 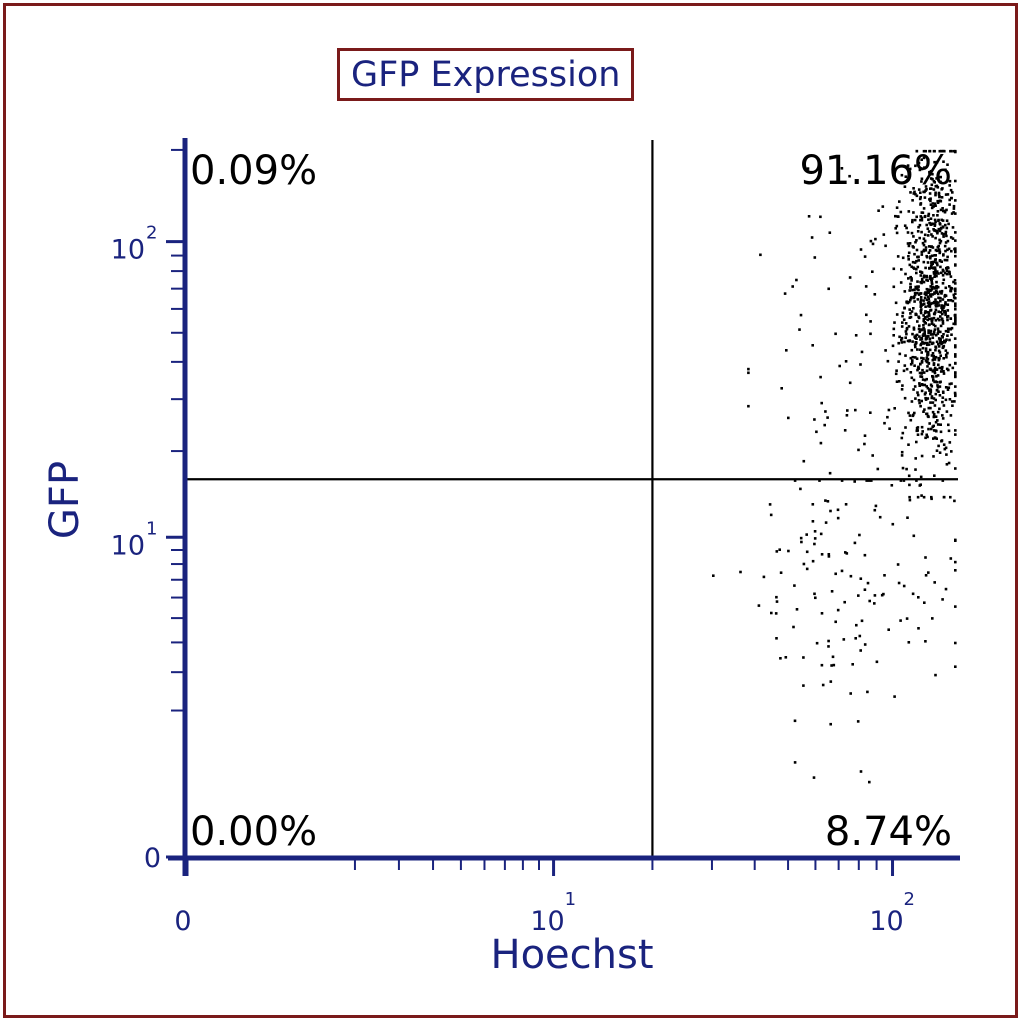 I want to click on x-tick-label: 10, so click(x=886, y=921).